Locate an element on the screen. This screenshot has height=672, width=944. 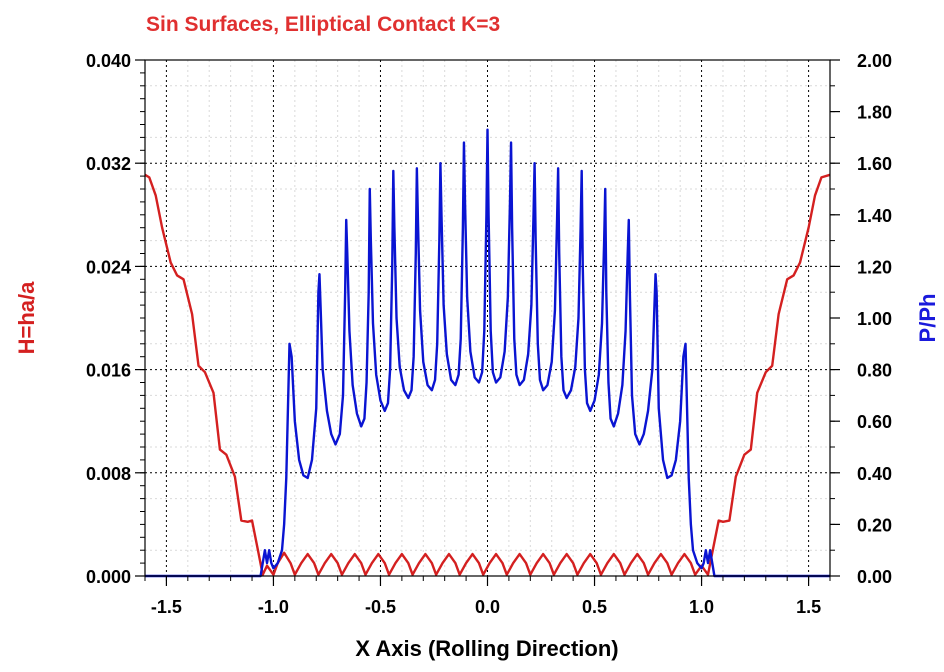
y-axis-left-label: H=ha/a is located at coordinates (26, 318).